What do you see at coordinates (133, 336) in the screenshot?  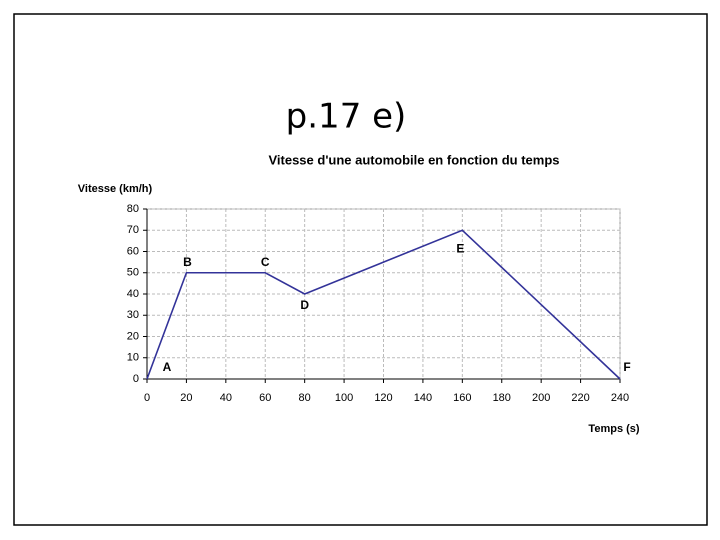 I see `y-tick-label: 20` at bounding box center [133, 336].